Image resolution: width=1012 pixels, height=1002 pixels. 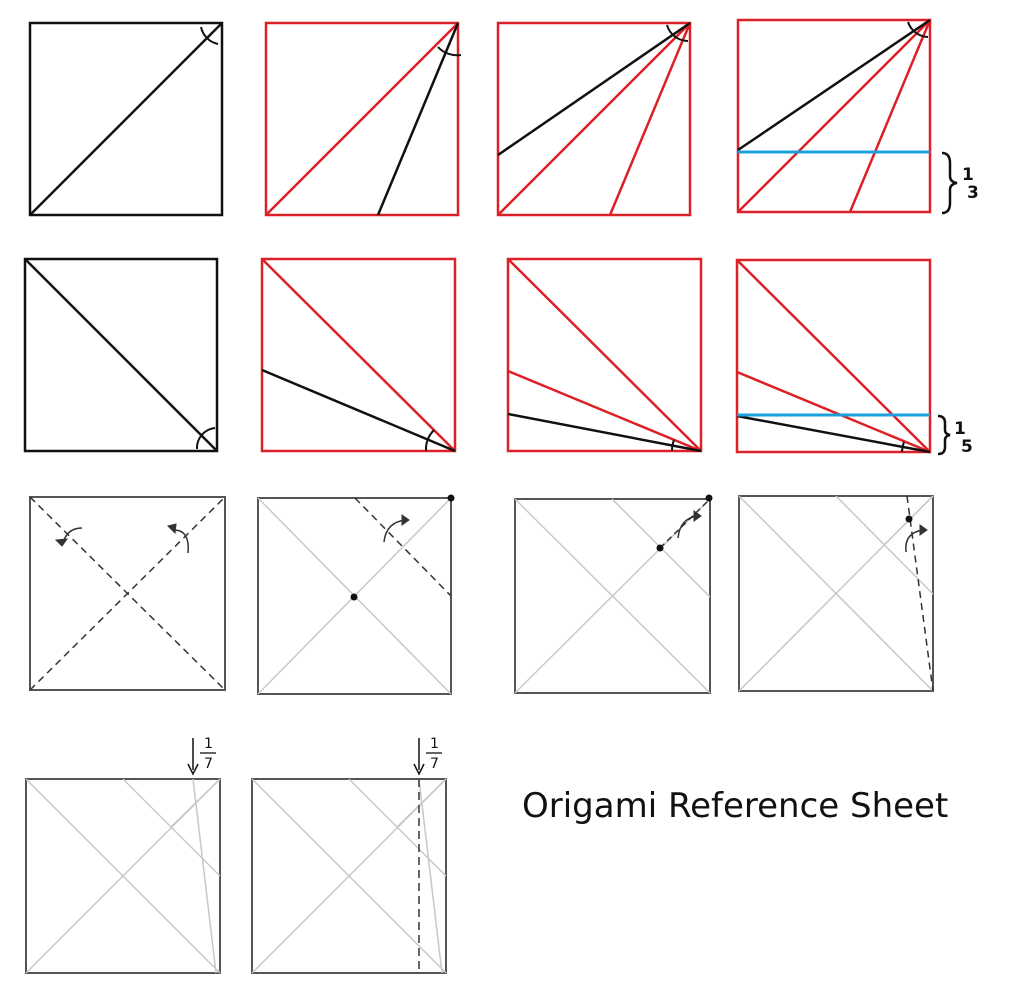 I want to click on row-4-sevenths: 1 7 1 7, so click(x=236, y=855).